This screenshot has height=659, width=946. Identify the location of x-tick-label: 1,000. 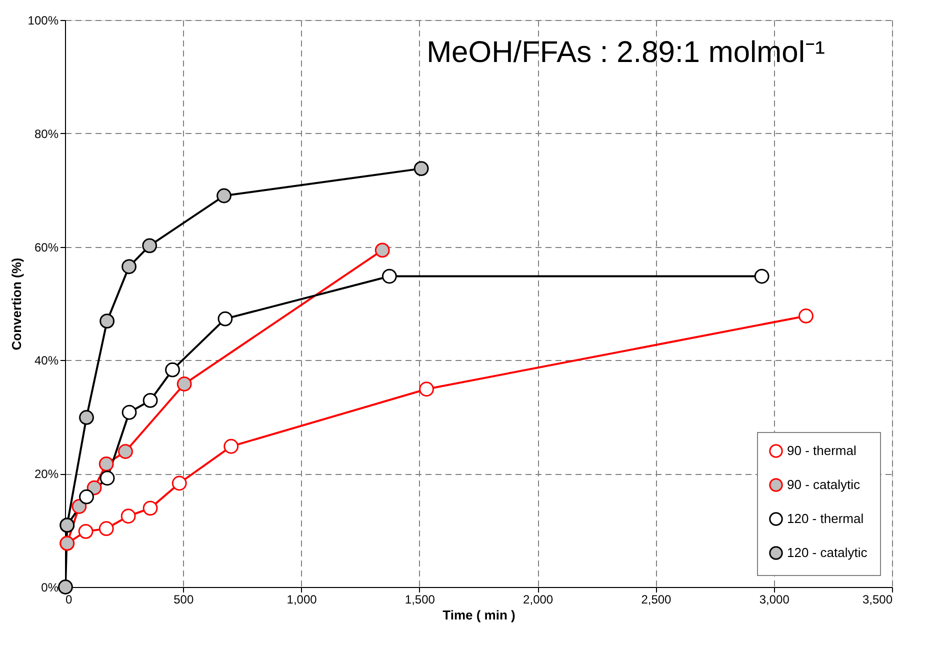
(302, 599).